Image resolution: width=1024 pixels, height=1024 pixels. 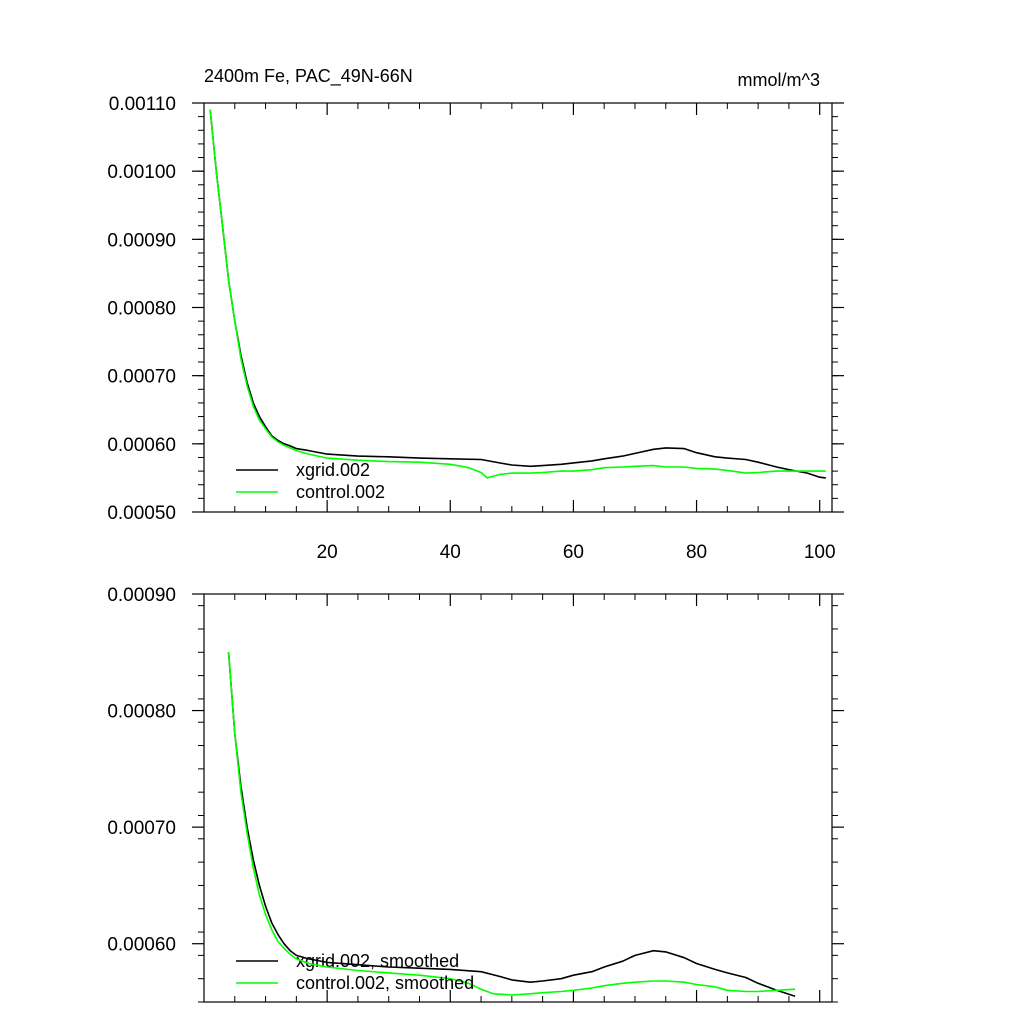 What do you see at coordinates (340, 492) in the screenshot?
I see `legend-label: control.002` at bounding box center [340, 492].